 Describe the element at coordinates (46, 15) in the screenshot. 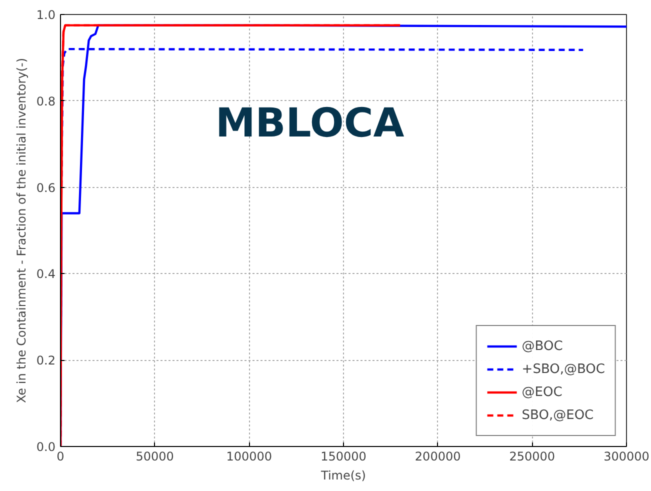

I see `y-tick-label: 1.0` at that location.